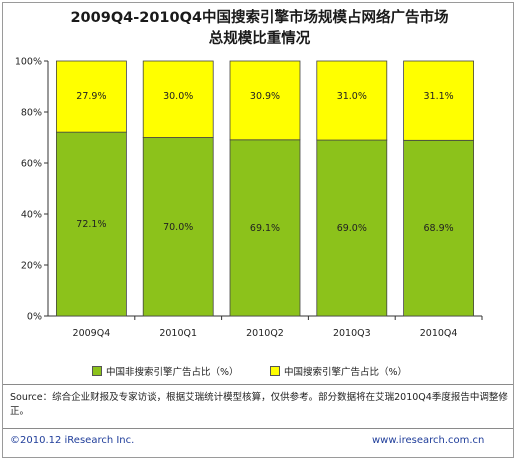 This screenshot has height=463, width=519. Describe the element at coordinates (178, 96) in the screenshot. I see `data-label: 30.0%` at that location.